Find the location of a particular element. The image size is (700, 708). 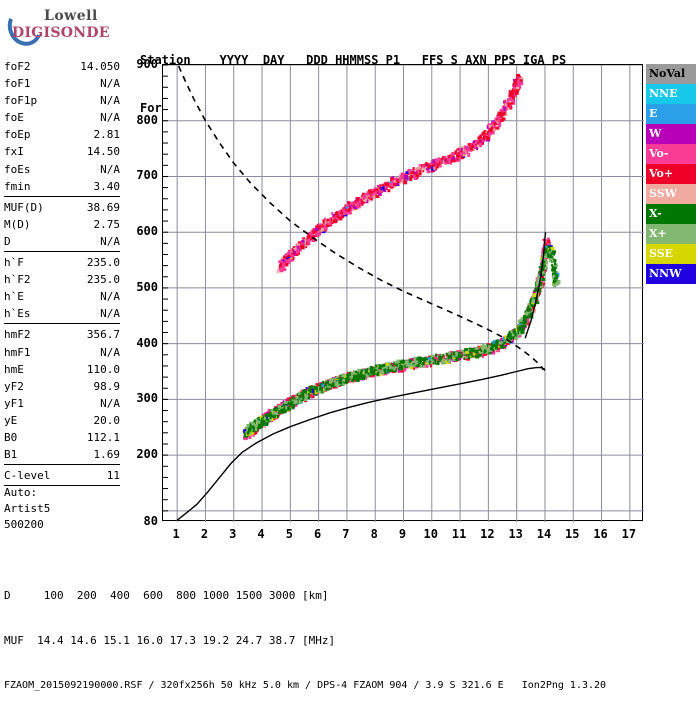

param-value: 98.9 is located at coordinates (107, 386).